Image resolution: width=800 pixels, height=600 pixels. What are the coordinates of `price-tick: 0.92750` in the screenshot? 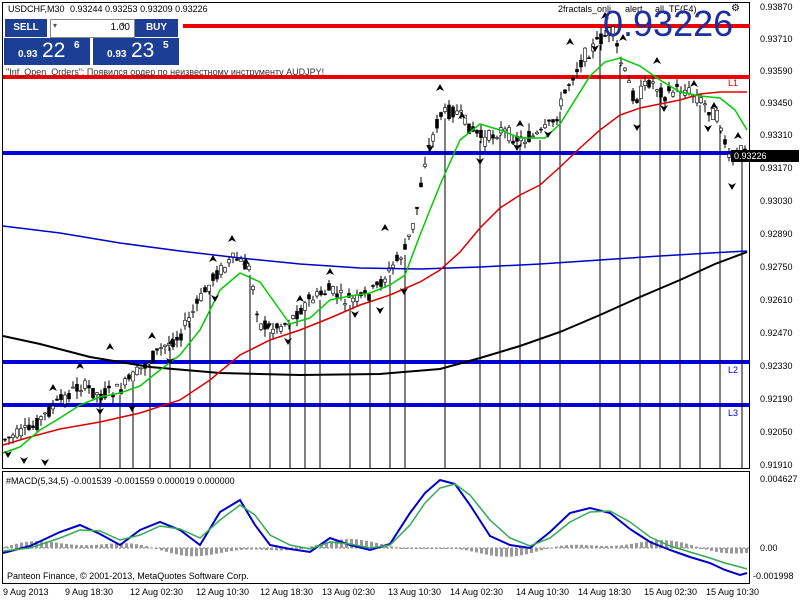 It's located at (776, 267).